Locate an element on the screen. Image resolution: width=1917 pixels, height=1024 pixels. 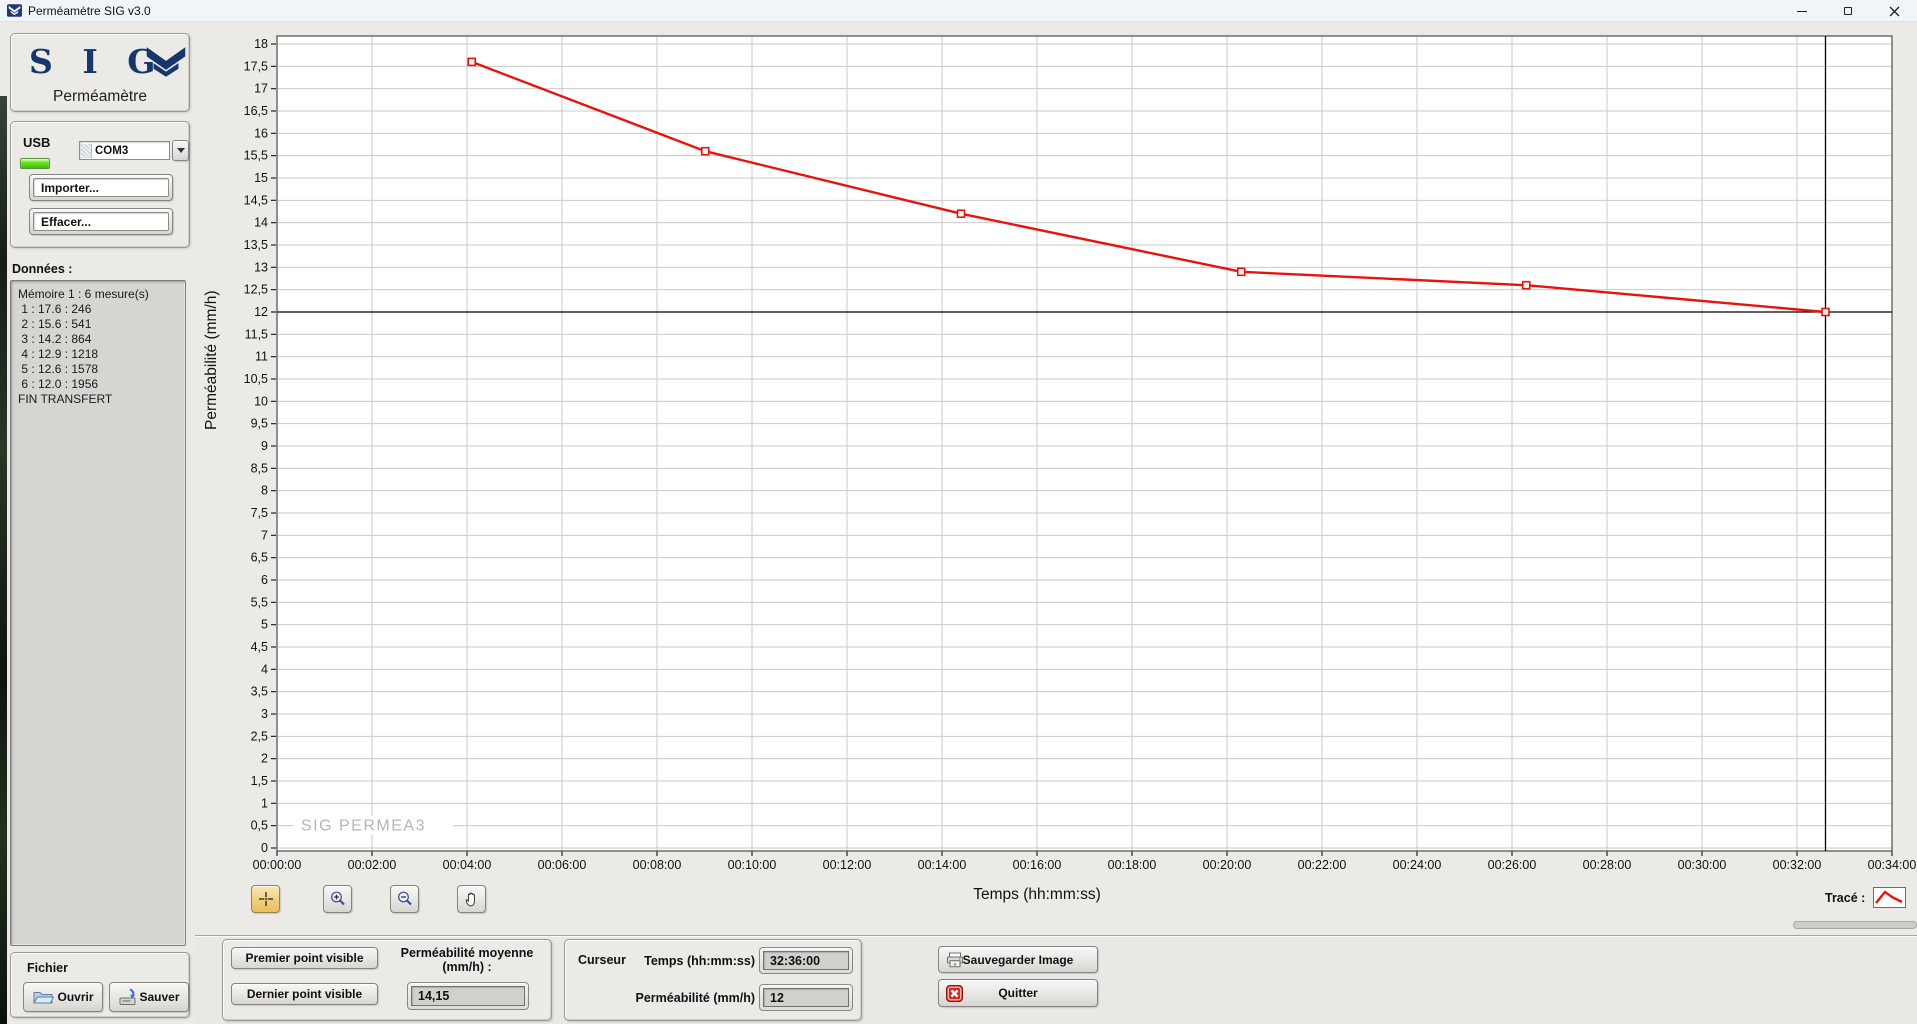
data-list-item: 2 : 15.6 : 541 is located at coordinates (55, 324).